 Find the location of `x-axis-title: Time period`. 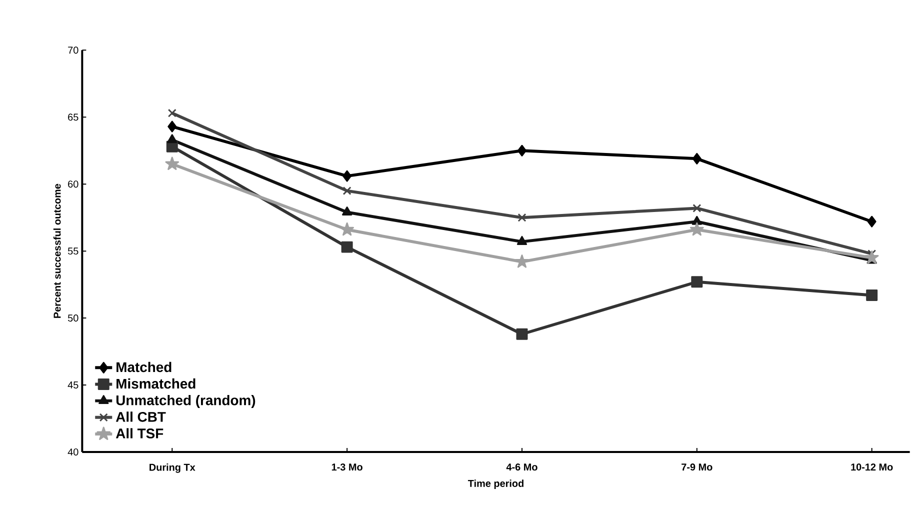

x-axis-title: Time period is located at coordinates (496, 484).